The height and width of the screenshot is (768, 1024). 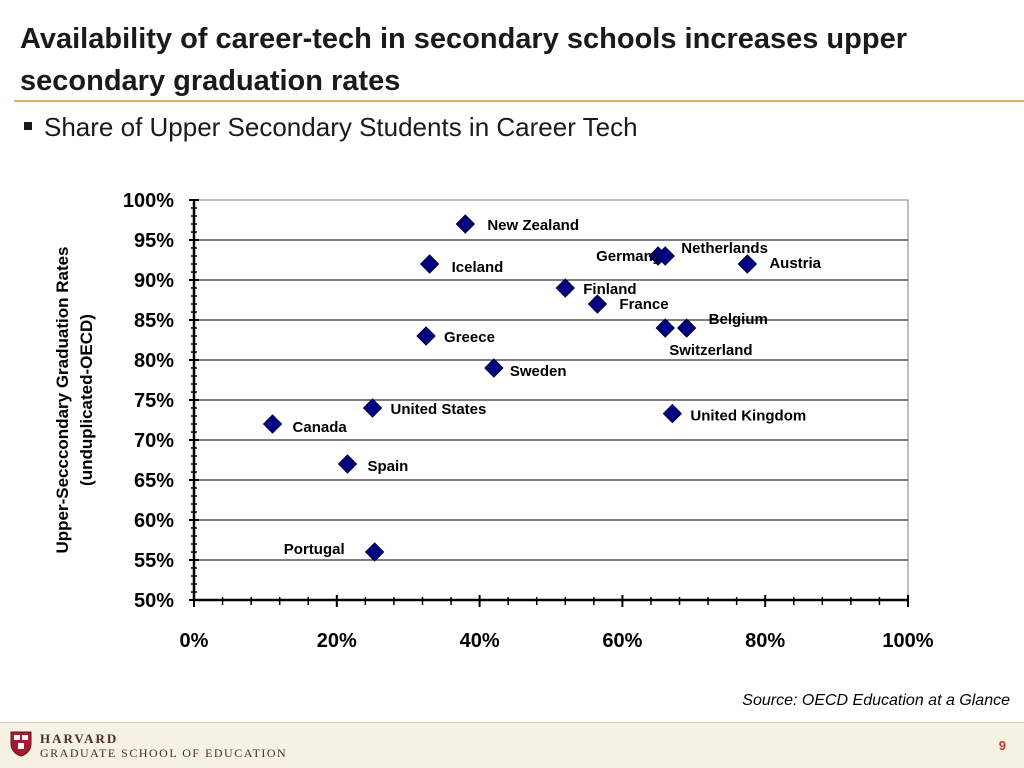 I want to click on data-label: Spain, so click(x=388, y=466).